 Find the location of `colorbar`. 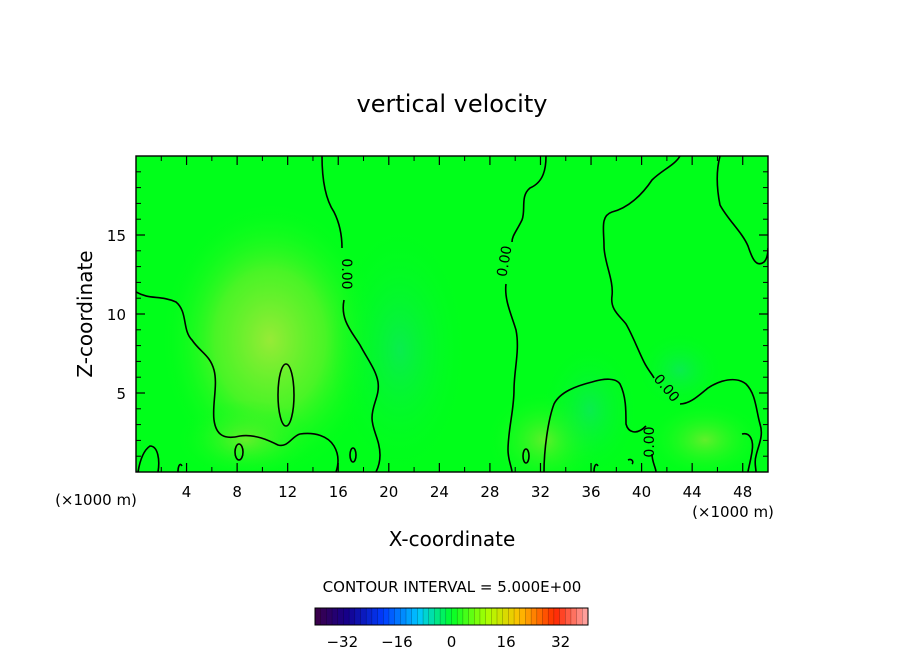

colorbar is located at coordinates (451, 616).